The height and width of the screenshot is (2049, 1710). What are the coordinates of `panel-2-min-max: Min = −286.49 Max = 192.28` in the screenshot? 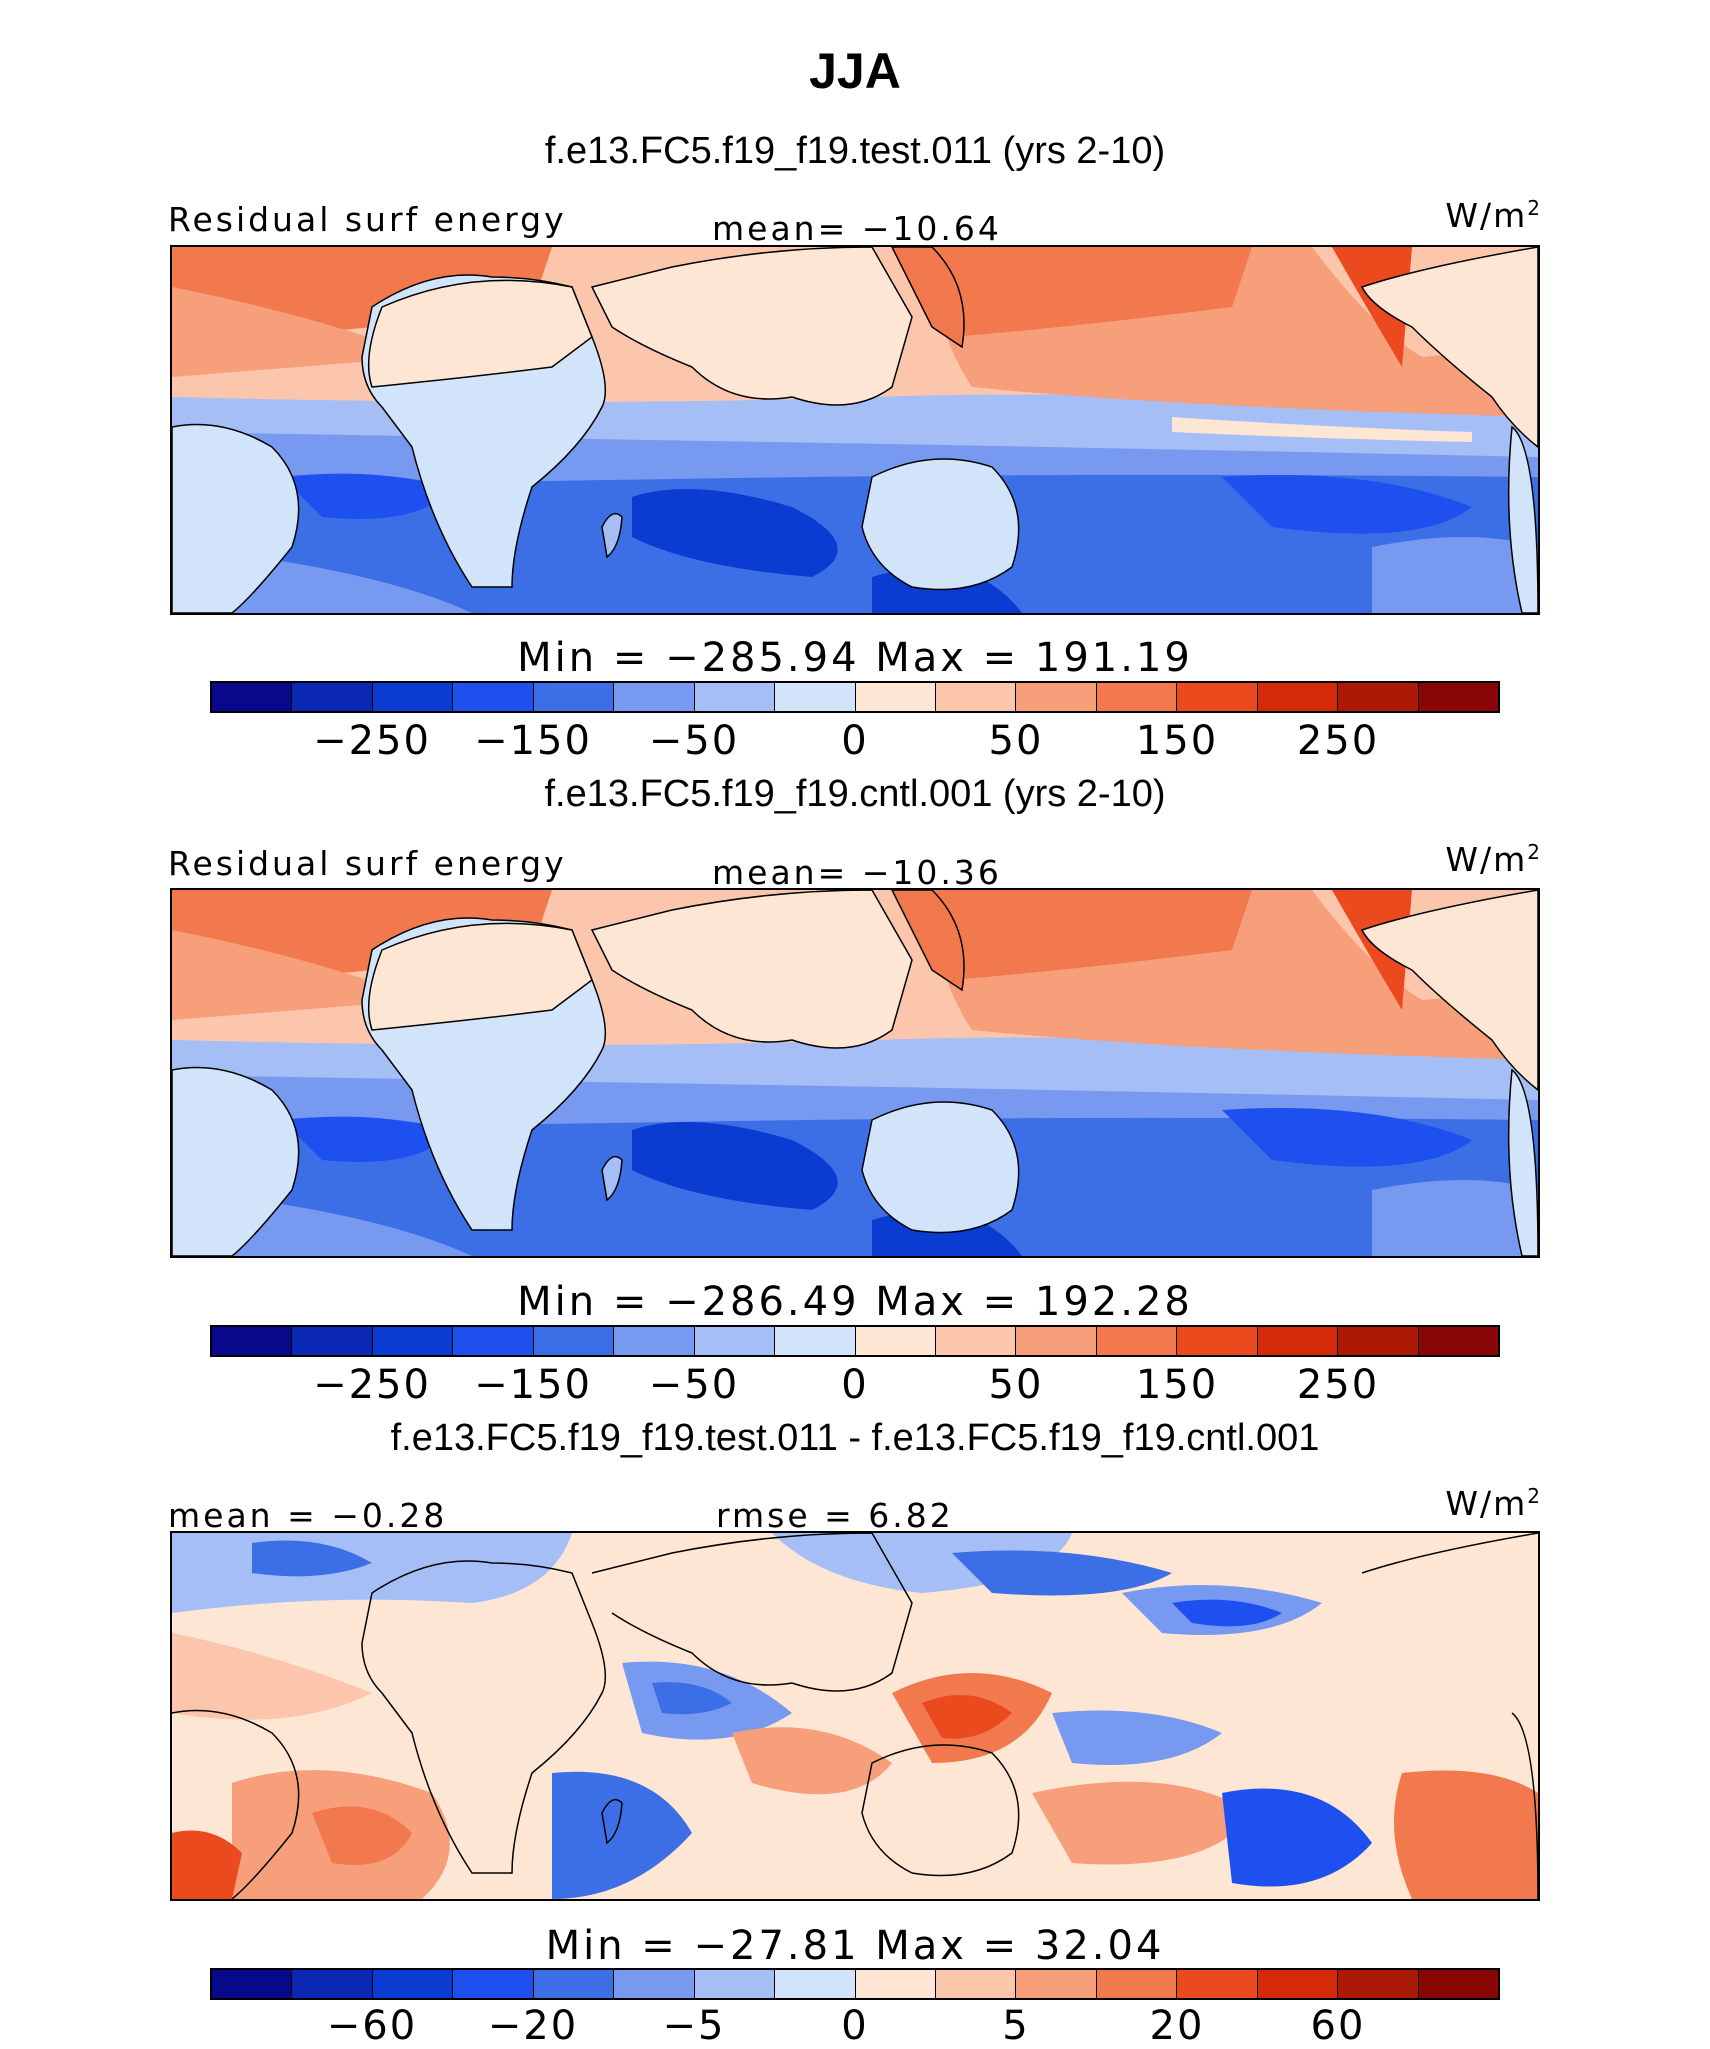 It's located at (855, 1302).